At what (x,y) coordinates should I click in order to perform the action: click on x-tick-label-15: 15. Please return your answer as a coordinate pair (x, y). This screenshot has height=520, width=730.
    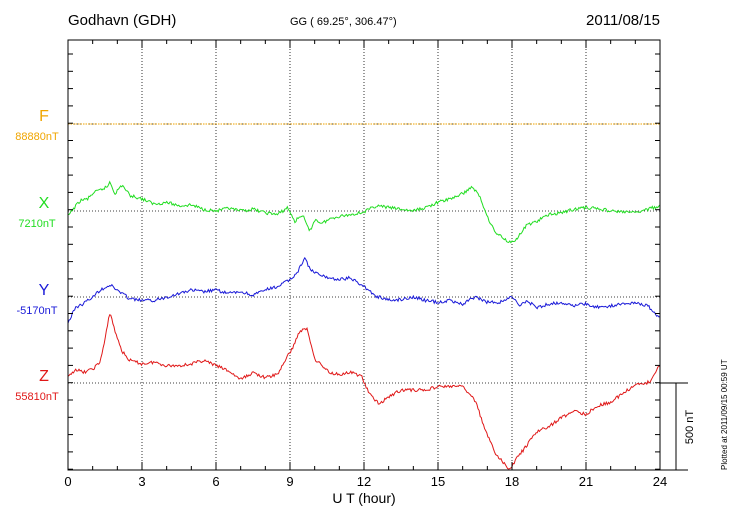
    Looking at the image, I should click on (438, 481).